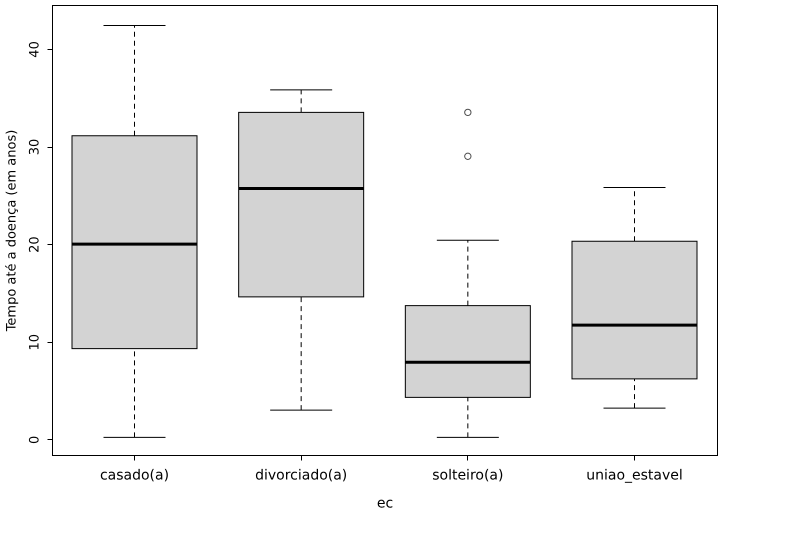 The width and height of the screenshot is (789, 538). Describe the element at coordinates (35, 440) in the screenshot. I see `y-tick-label: 0` at that location.